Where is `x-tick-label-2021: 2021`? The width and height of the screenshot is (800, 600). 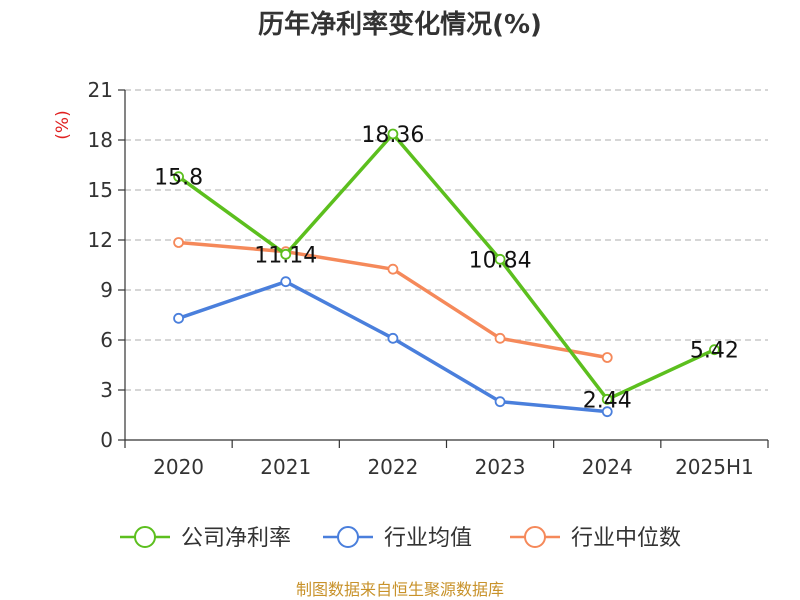 x-tick-label-2021: 2021 is located at coordinates (285, 467).